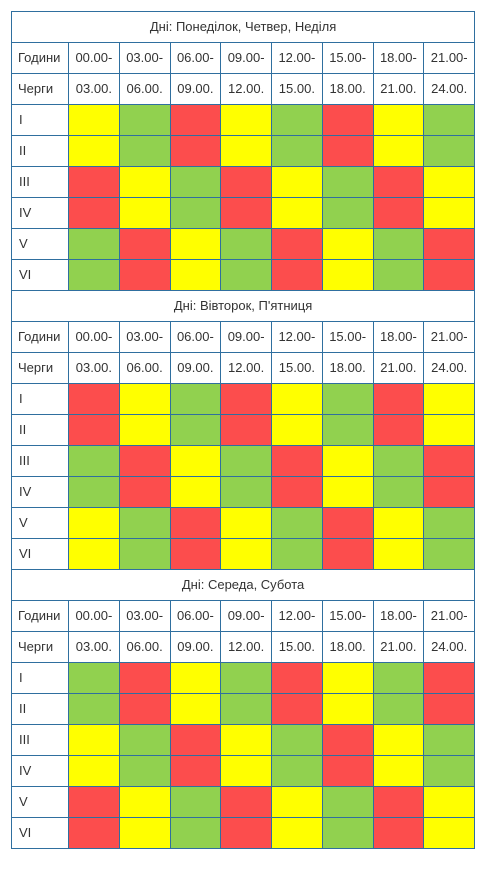 This screenshot has height=877, width=493. I want to click on section-title-row: Дні: Понеділок, Четвер, Неділя, so click(243, 27).